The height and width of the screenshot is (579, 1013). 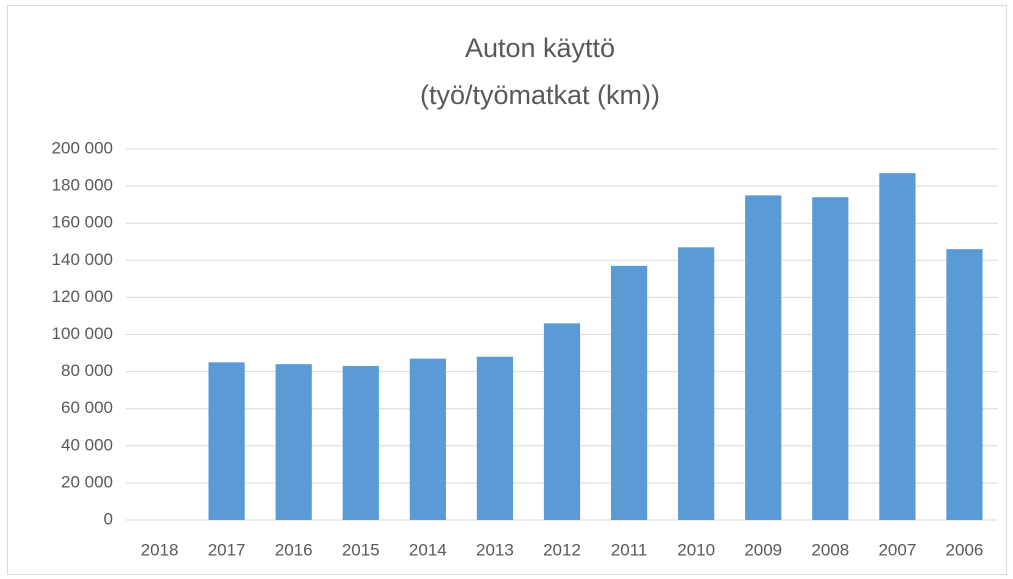 What do you see at coordinates (965, 549) in the screenshot?
I see `x-tick-label: 2006` at bounding box center [965, 549].